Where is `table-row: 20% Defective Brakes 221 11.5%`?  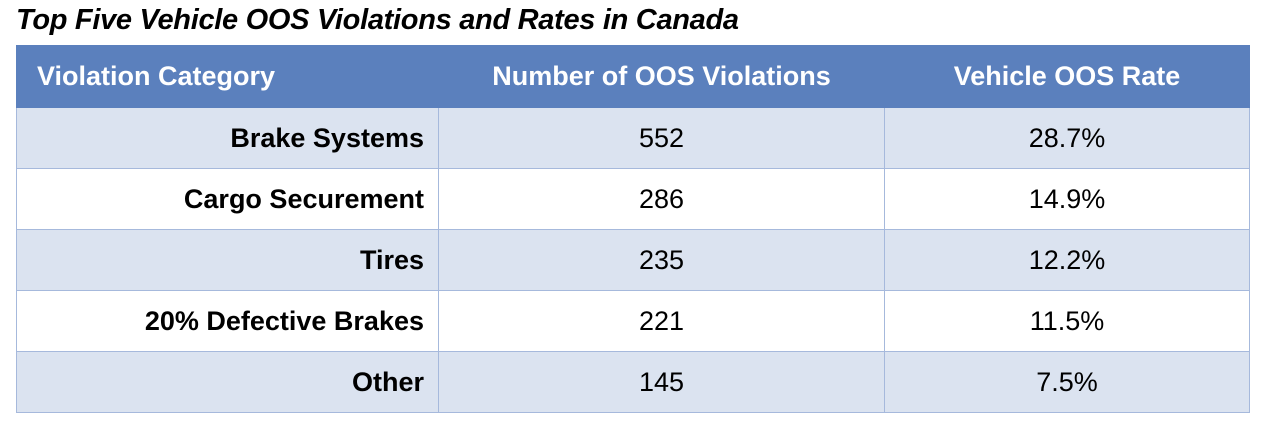 table-row: 20% Defective Brakes 221 11.5% is located at coordinates (633, 321).